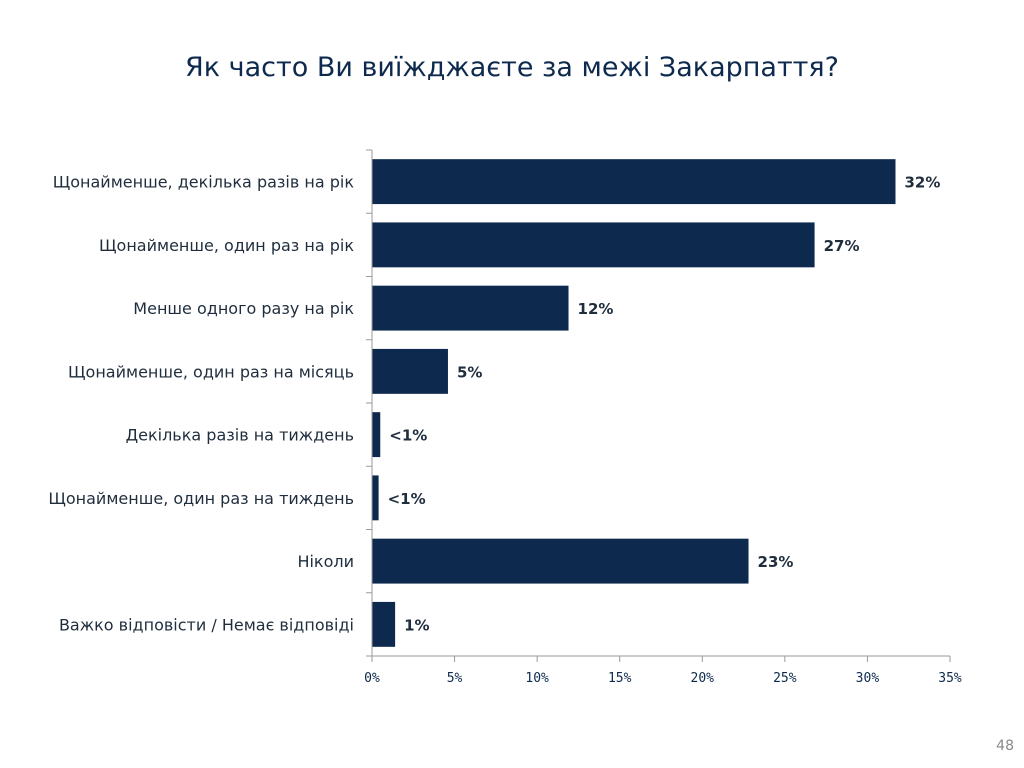 This screenshot has height=768, width=1024. What do you see at coordinates (455, 678) in the screenshot?
I see `x-tick-label: 5%` at bounding box center [455, 678].